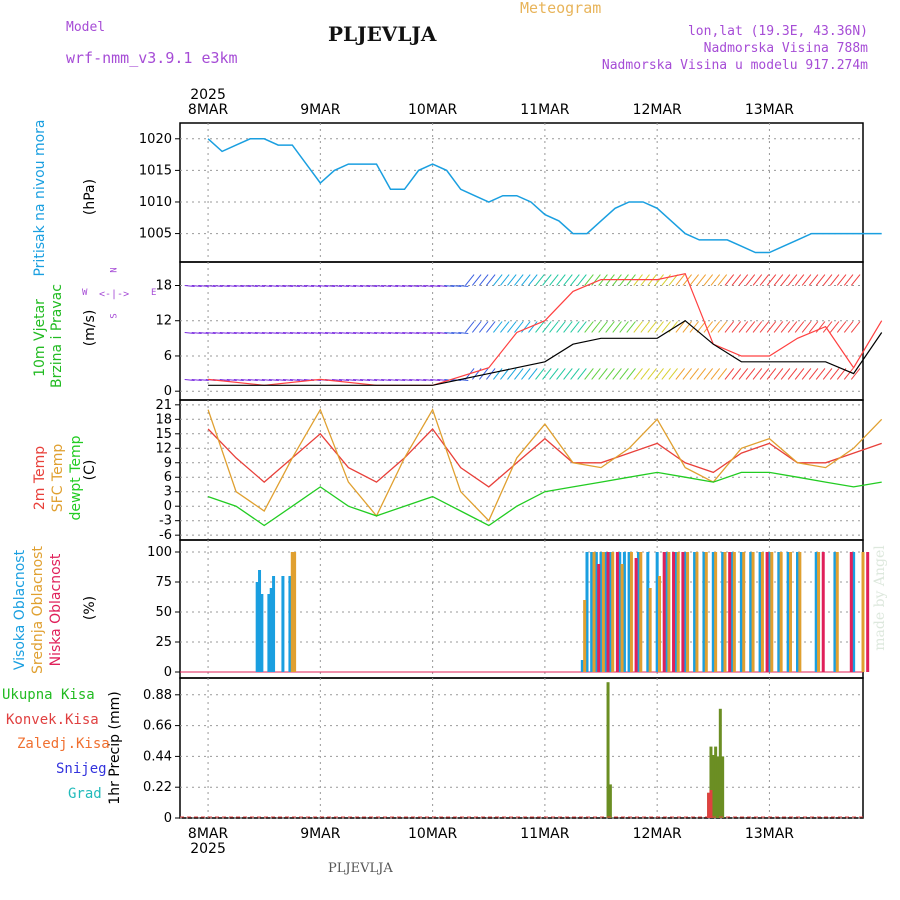  Describe the element at coordinates (544, 834) in the screenshot. I see `date-label-bottom: 11MAR` at that location.